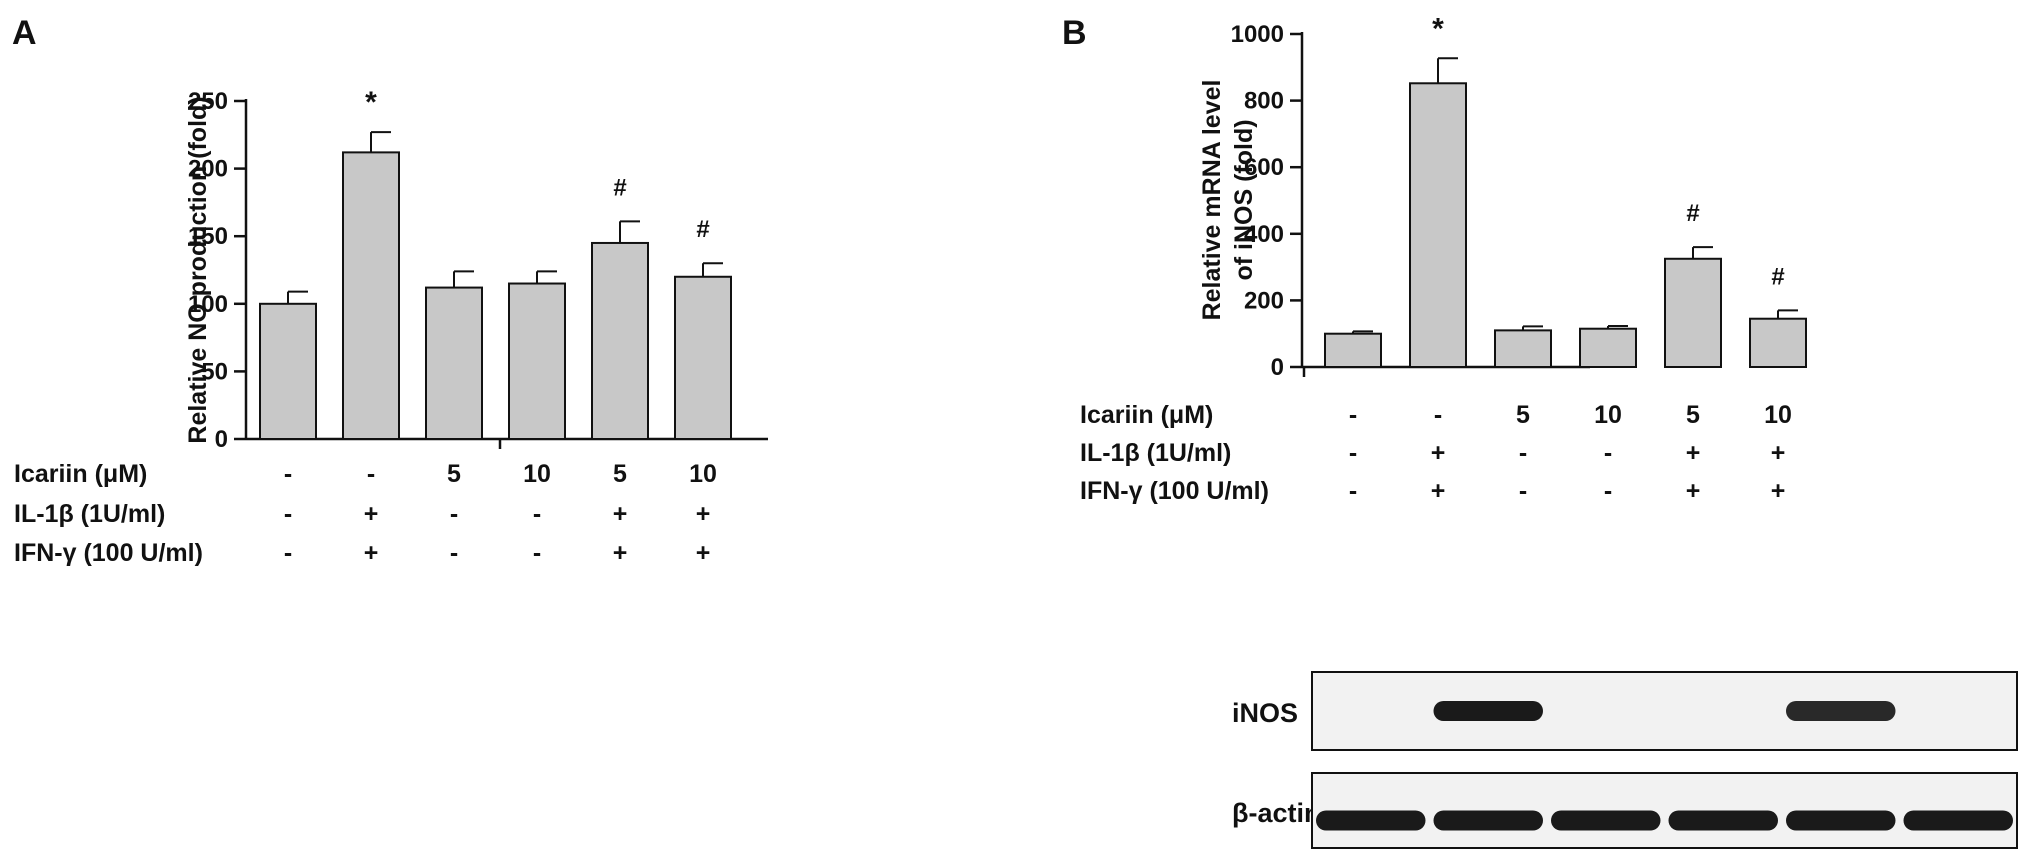 This screenshot has width=2031, height=865. Describe the element at coordinates (1074, 33) in the screenshot. I see `panel-b-label: B` at that location.